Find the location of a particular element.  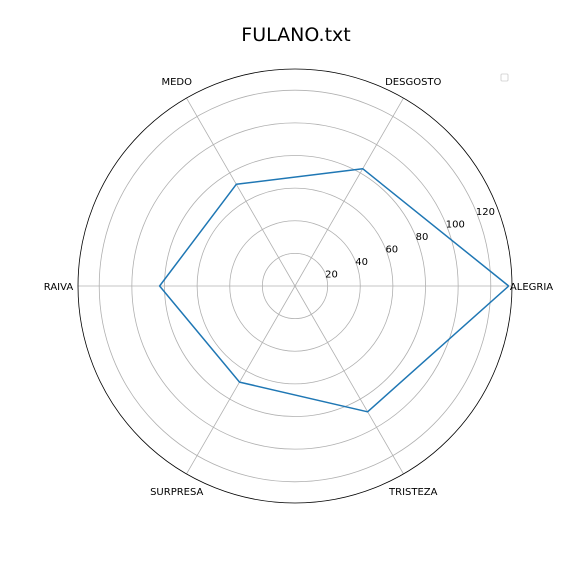

chart-title: FULANO.txt is located at coordinates (295, 35).